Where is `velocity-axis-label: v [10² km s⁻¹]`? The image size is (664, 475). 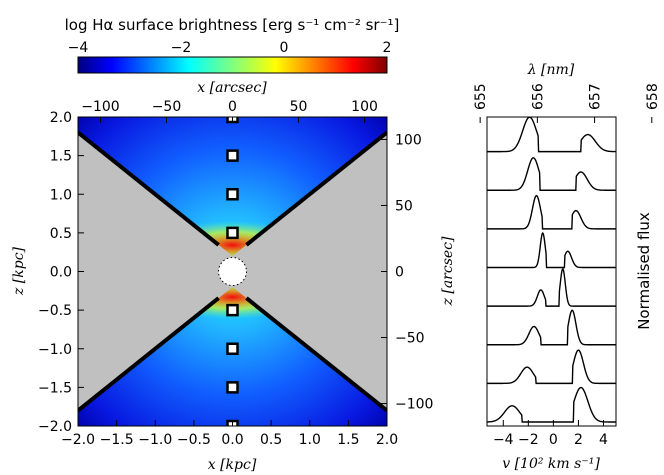
velocity-axis-label: v [10² km s⁻¹] is located at coordinates (551, 464).